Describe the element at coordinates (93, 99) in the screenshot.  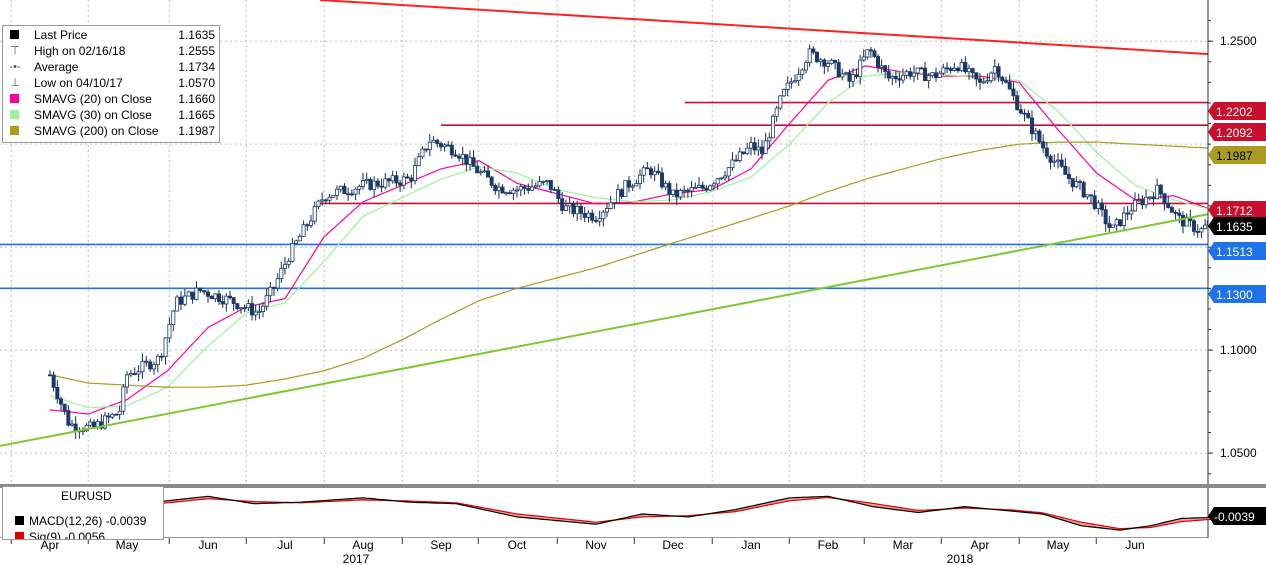
I see `legend-label: SMAVG (20) on Close` at that location.